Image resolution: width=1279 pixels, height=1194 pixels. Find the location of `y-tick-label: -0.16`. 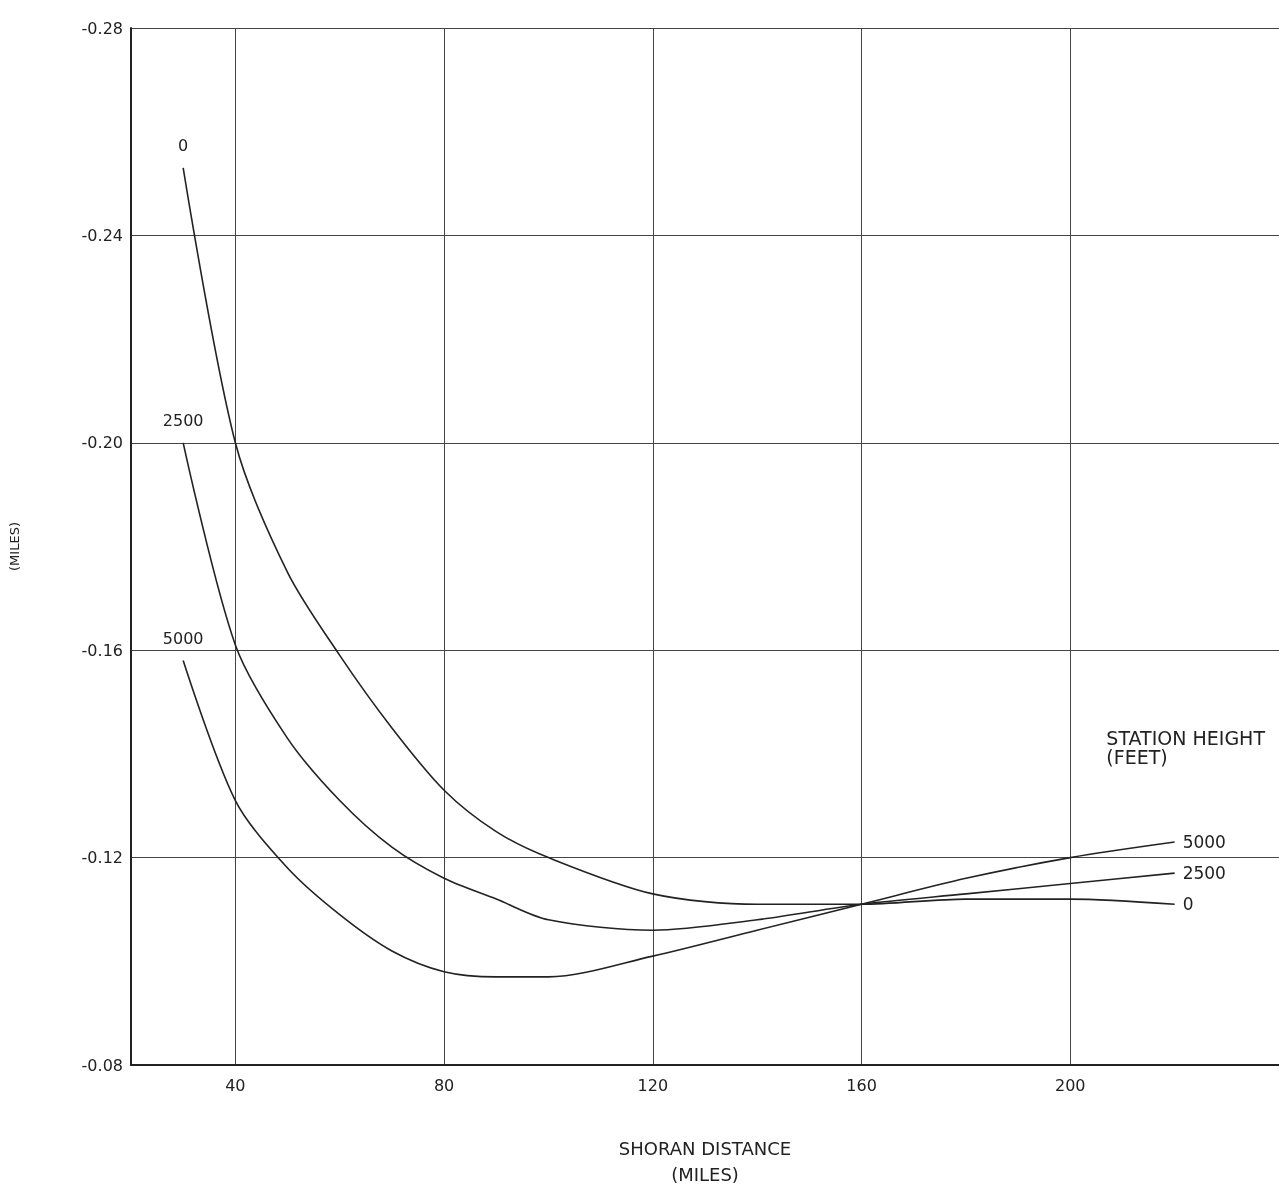

y-tick-label: -0.16 is located at coordinates (102, 650).